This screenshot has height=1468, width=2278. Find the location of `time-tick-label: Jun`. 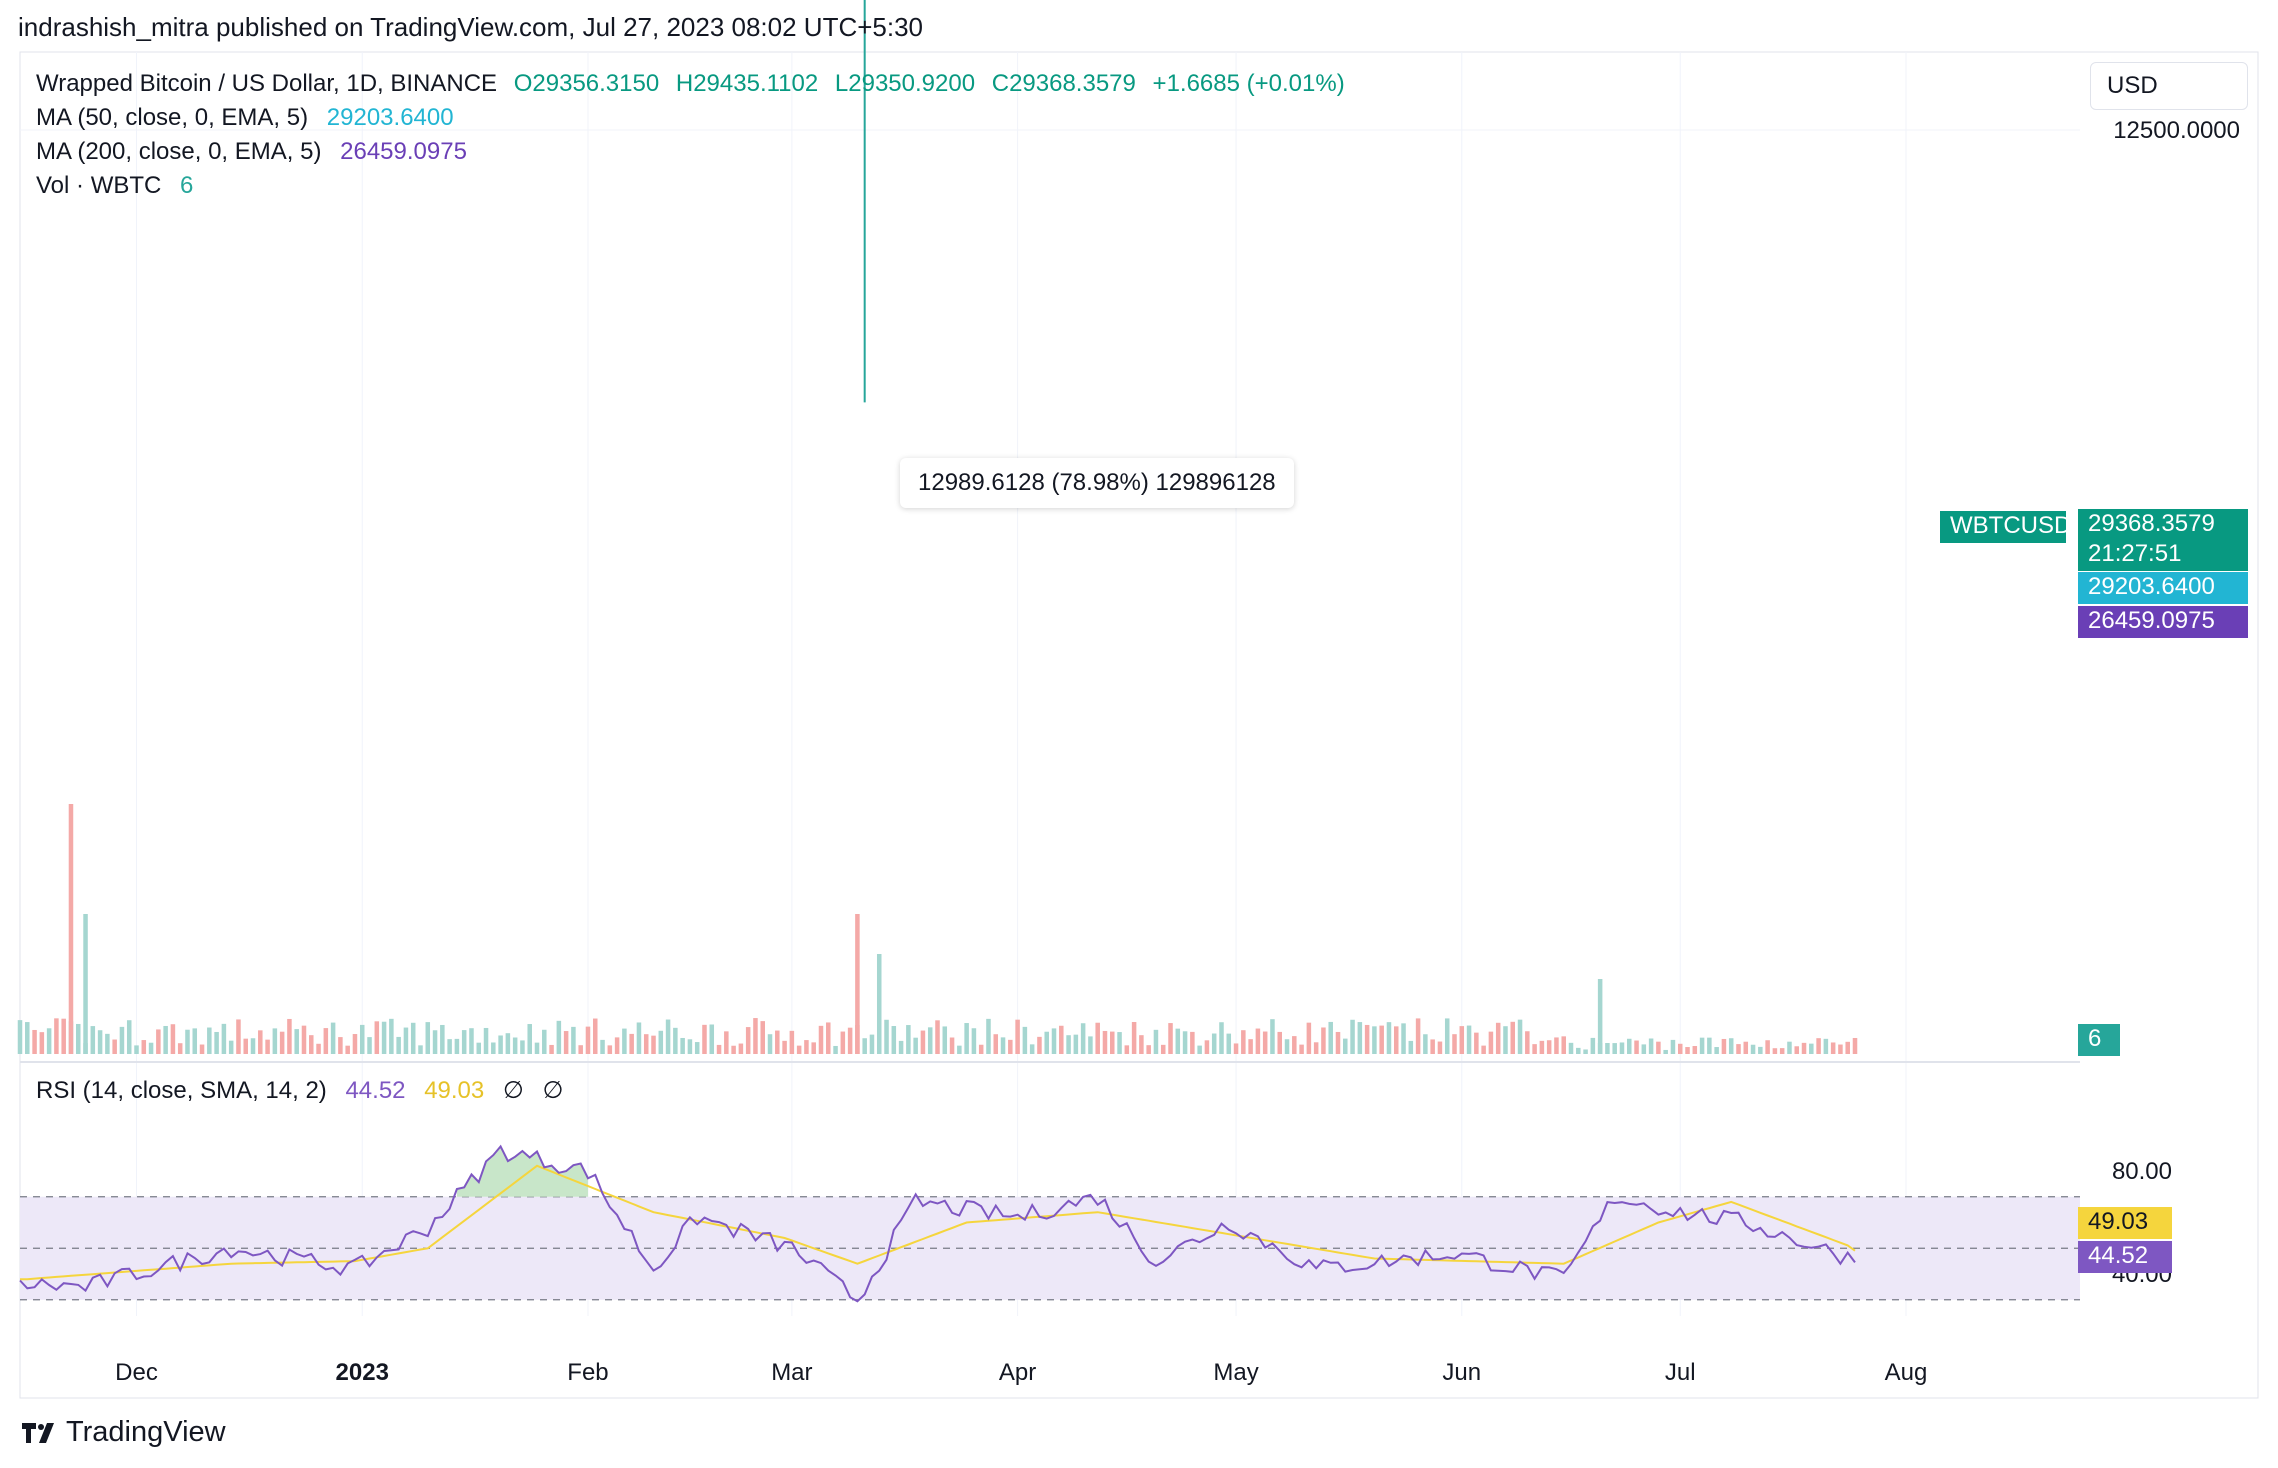

time-tick-label: Jun is located at coordinates (1461, 1372).